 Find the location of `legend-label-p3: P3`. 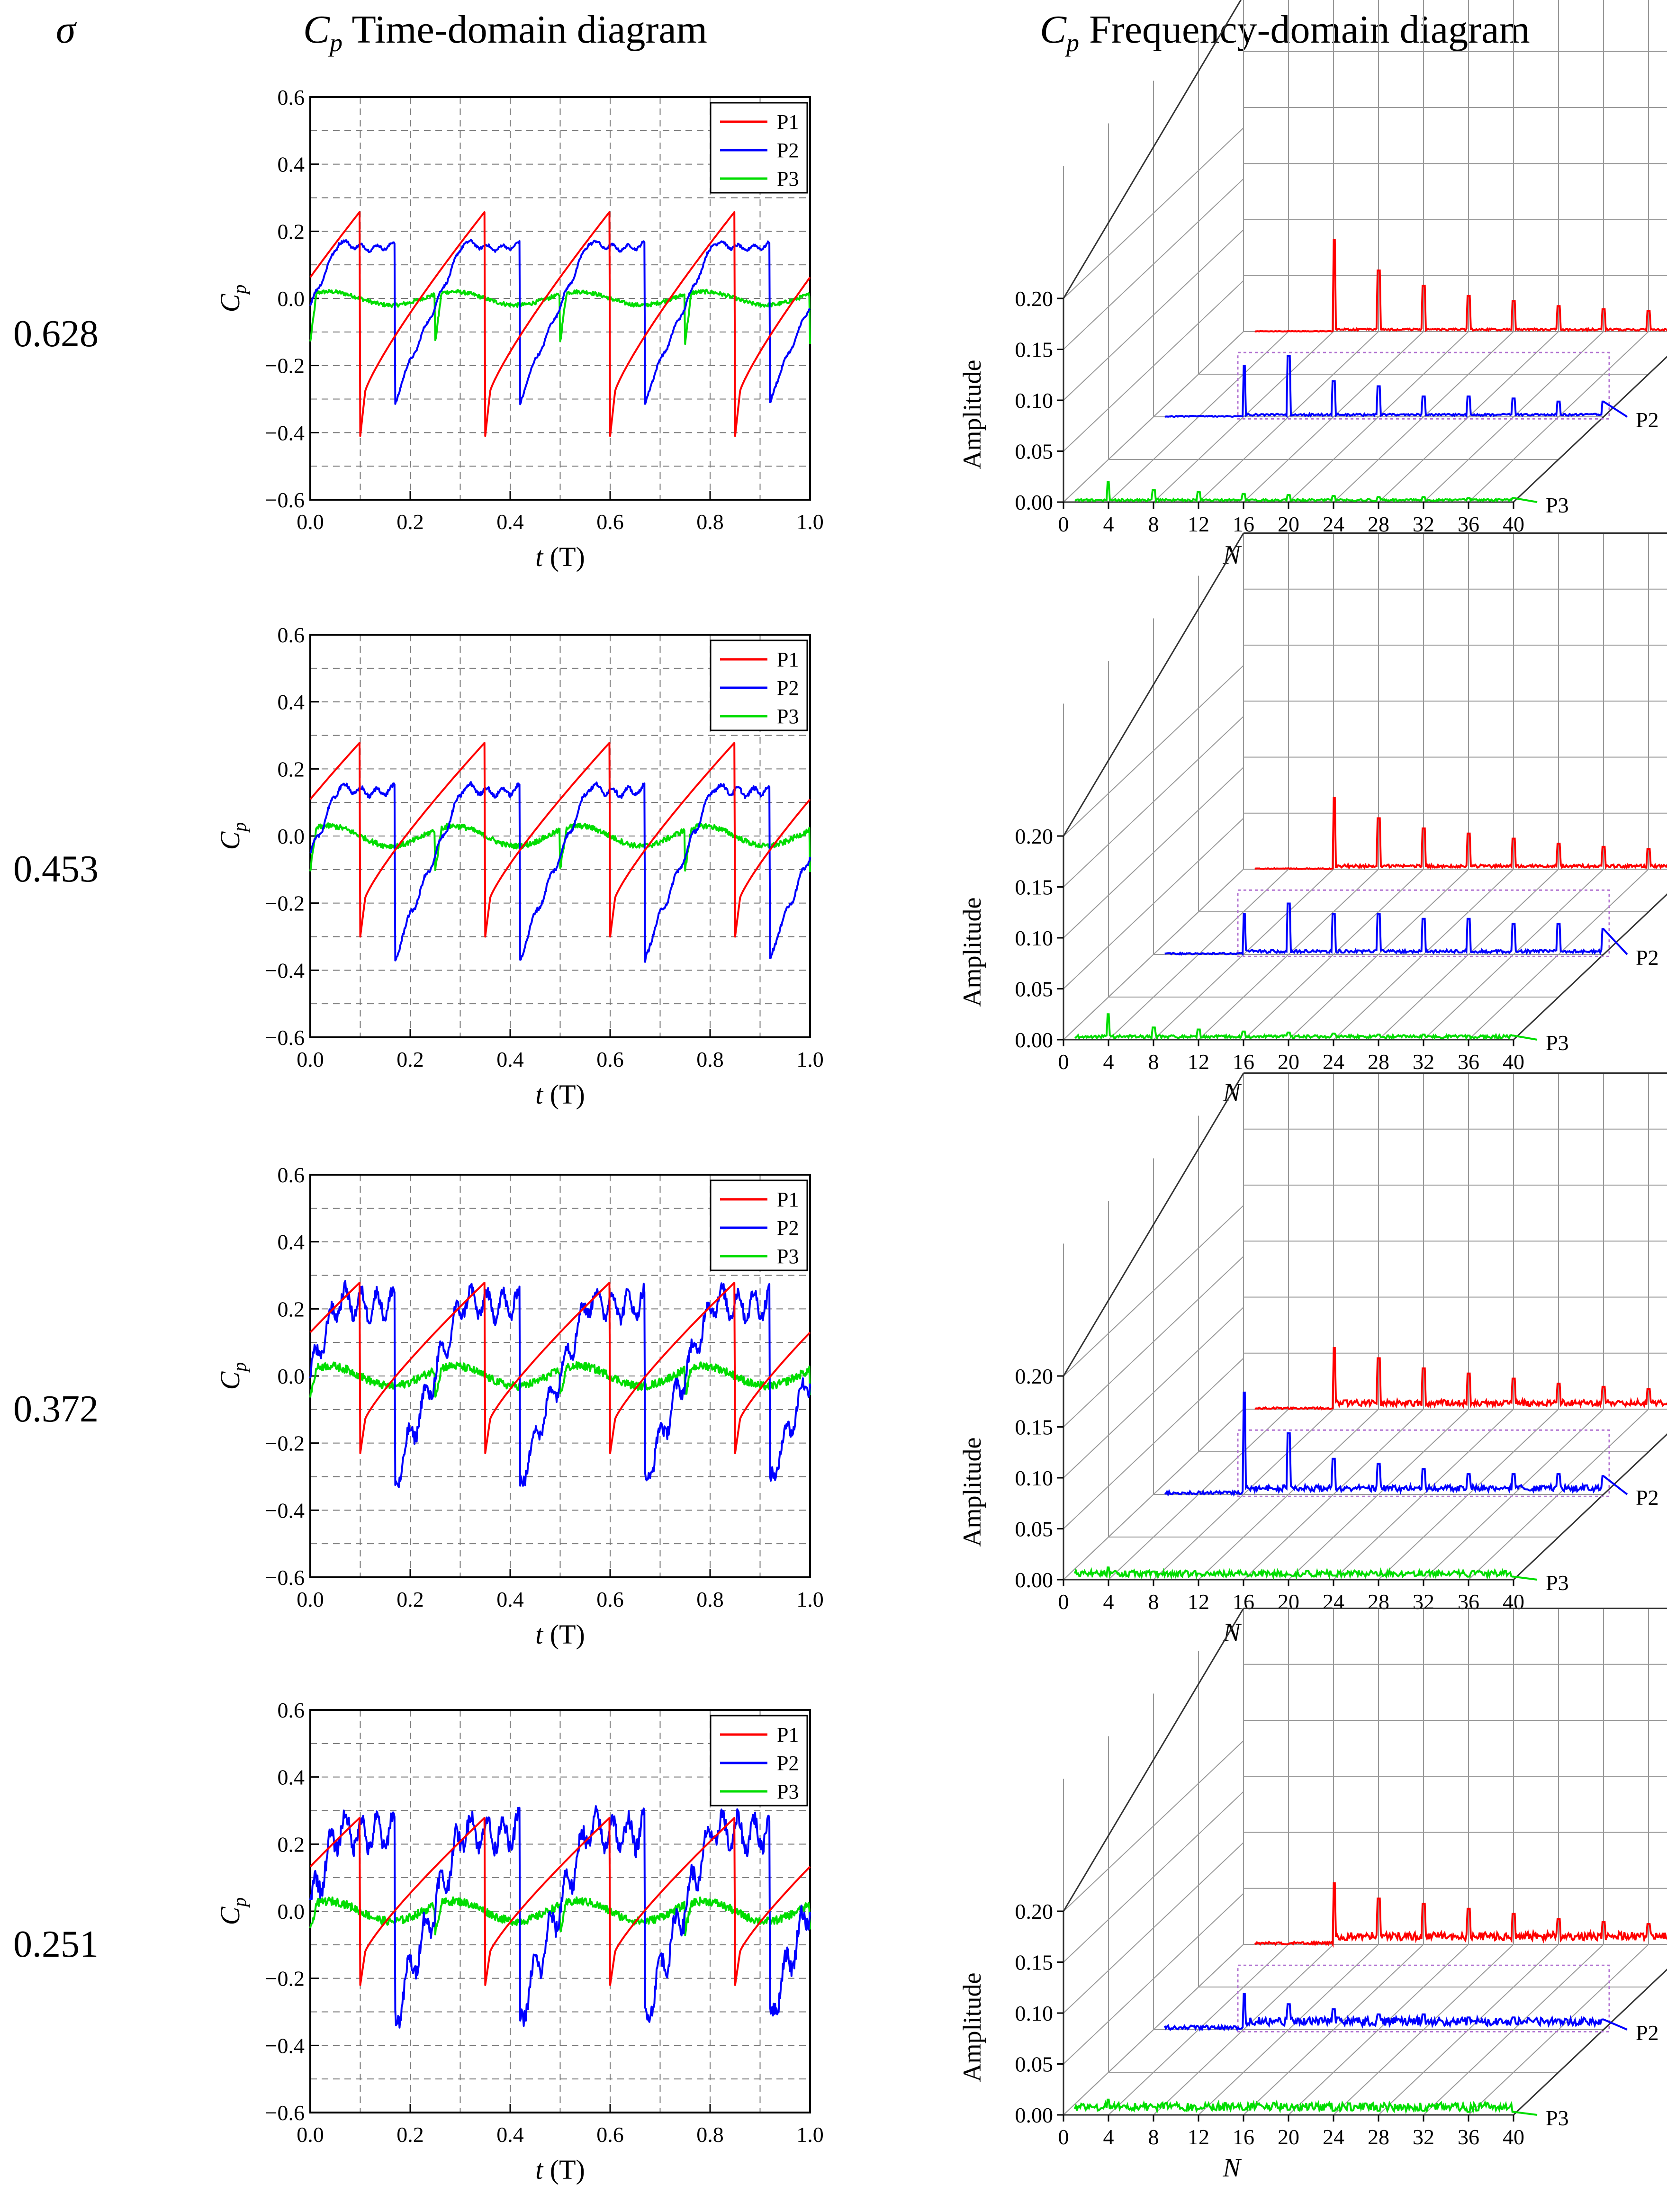

legend-label-p3: P3 is located at coordinates (788, 179).